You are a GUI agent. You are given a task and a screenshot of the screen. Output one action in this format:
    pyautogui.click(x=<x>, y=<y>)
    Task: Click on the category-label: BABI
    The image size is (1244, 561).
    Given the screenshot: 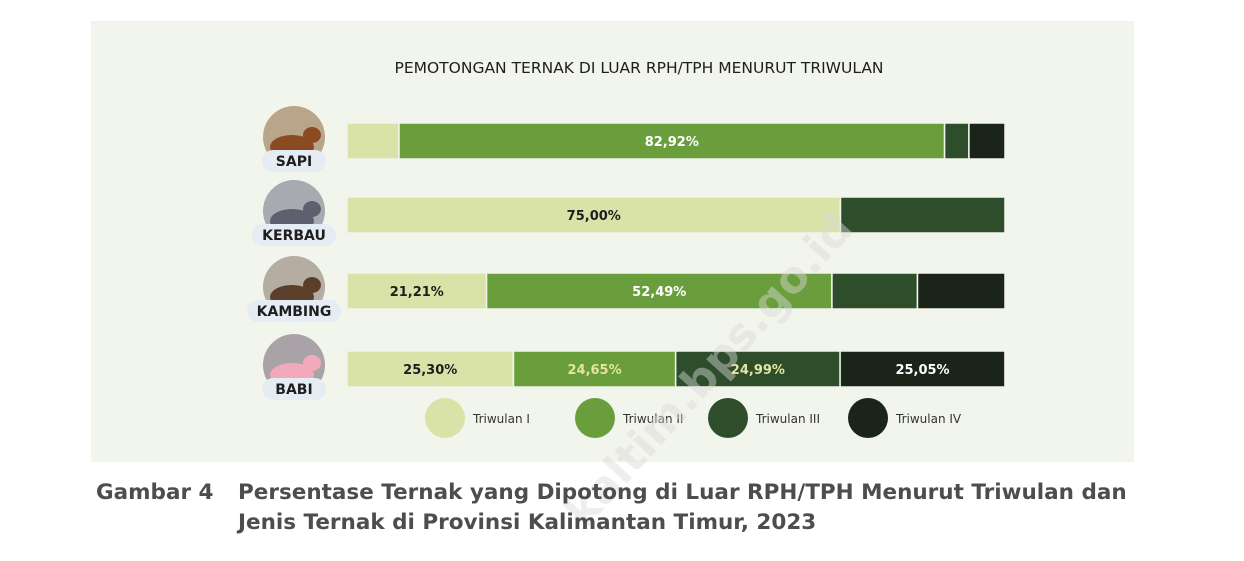 What is the action you would take?
    pyautogui.click(x=293, y=390)
    